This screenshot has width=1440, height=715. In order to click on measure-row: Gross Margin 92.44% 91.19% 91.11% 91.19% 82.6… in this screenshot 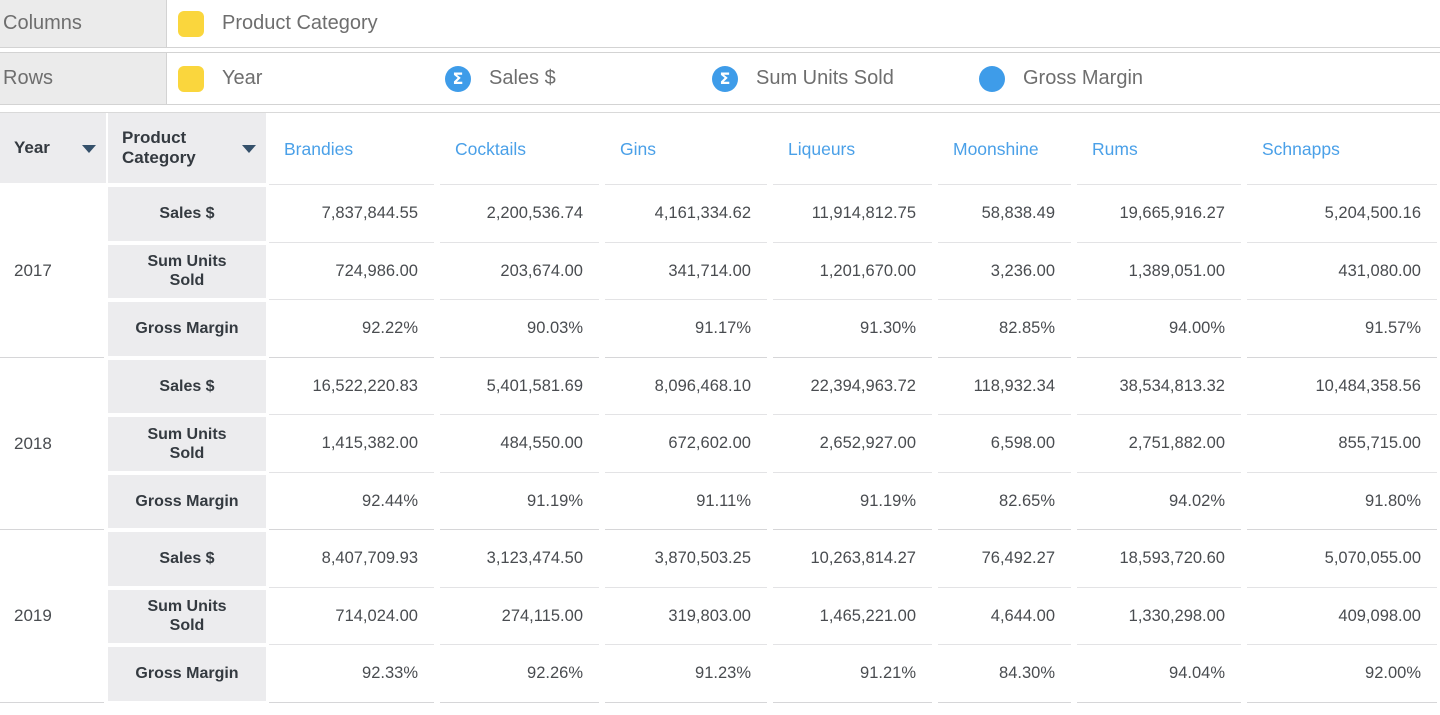, I will do `click(773, 502)`.